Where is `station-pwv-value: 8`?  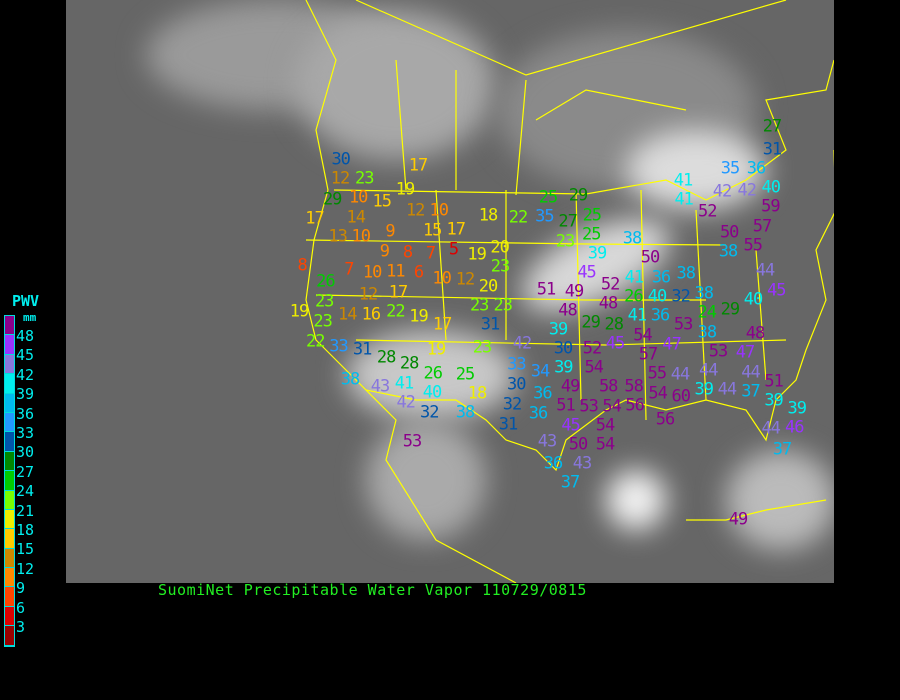
station-pwv-value: 8 is located at coordinates (302, 265).